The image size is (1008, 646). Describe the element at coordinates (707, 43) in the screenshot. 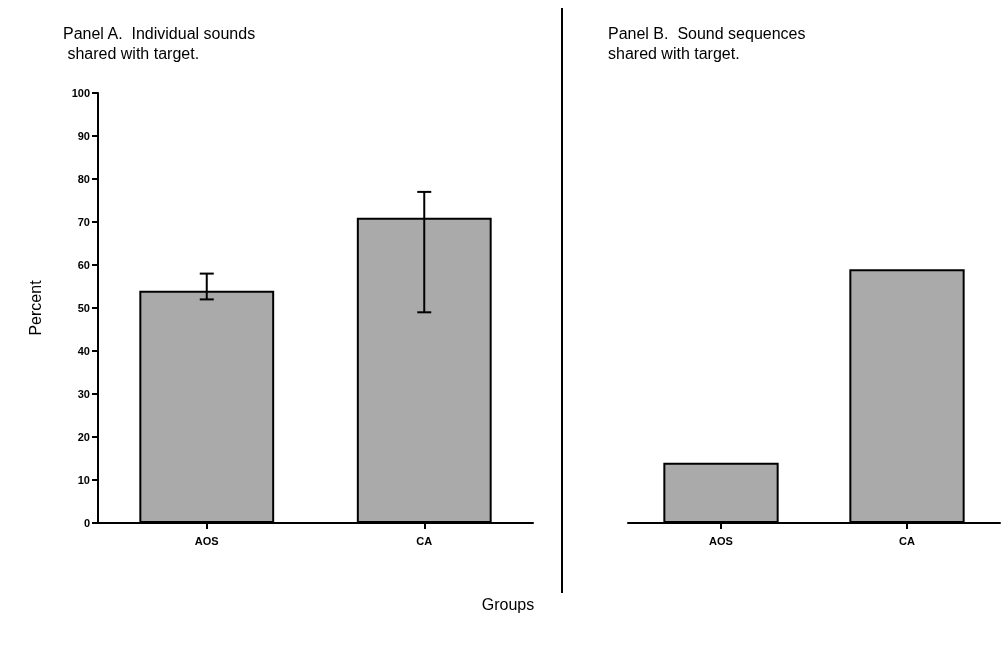

I see `chart-title: Panel B. Sound sequences shared with target.` at that location.